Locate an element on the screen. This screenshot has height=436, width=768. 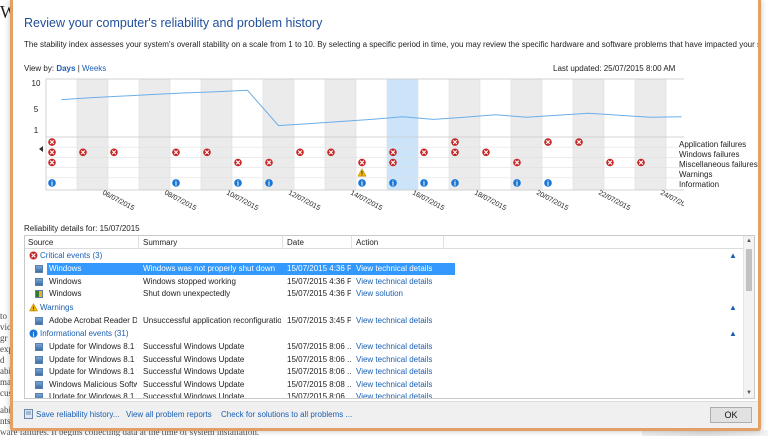
legend-entry: Miscellaneous failures is located at coordinates (718, 164).